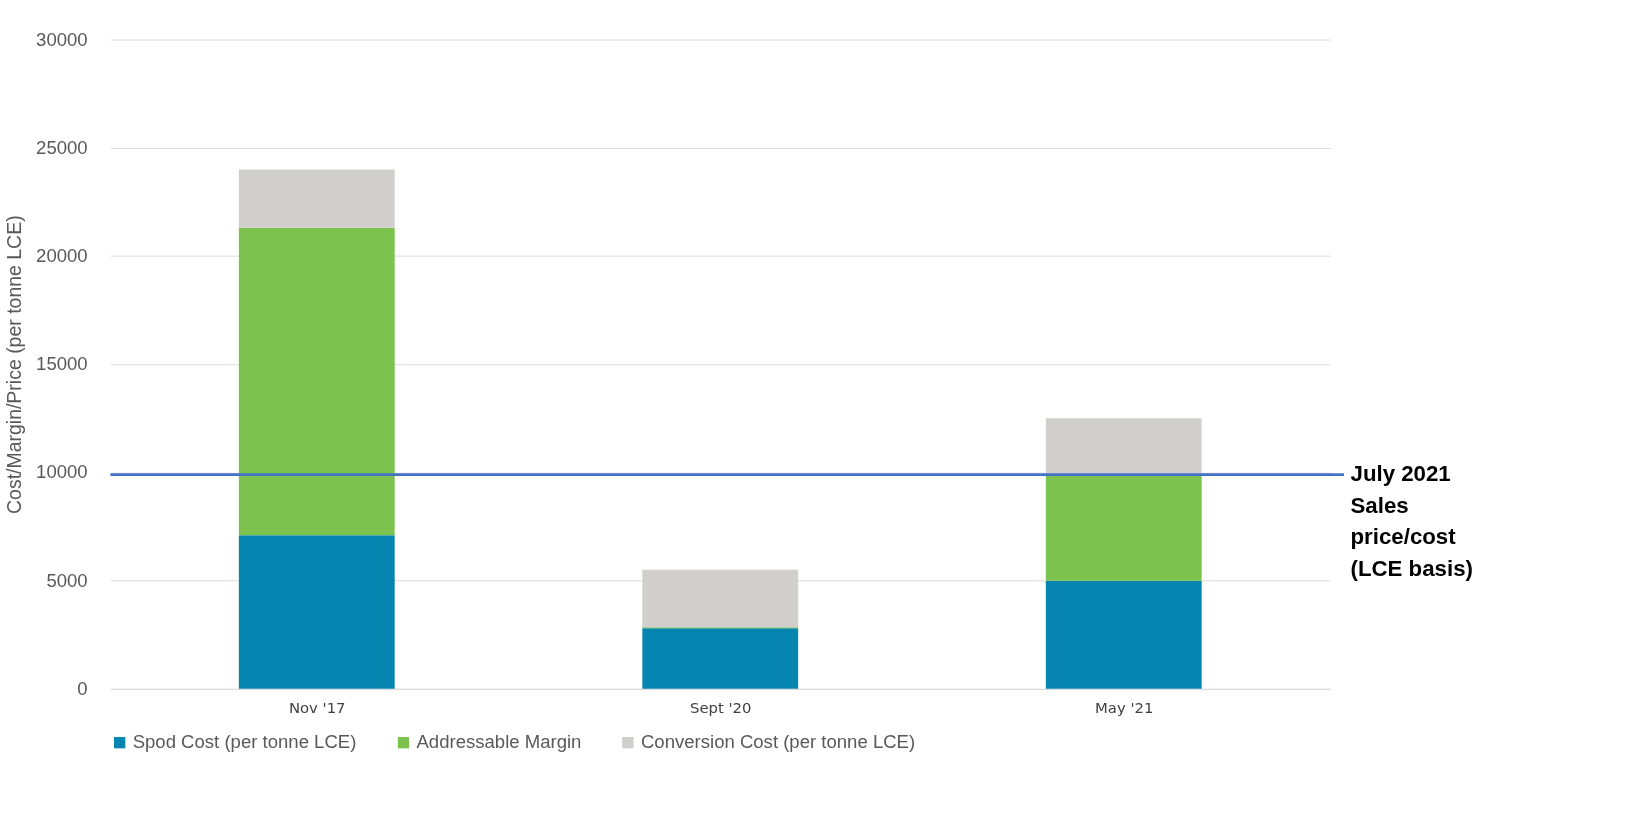 This screenshot has height=822, width=1639. What do you see at coordinates (14, 364) in the screenshot?
I see `y-axis-title: Cost/Margin/Price (per tonne LCE)` at bounding box center [14, 364].